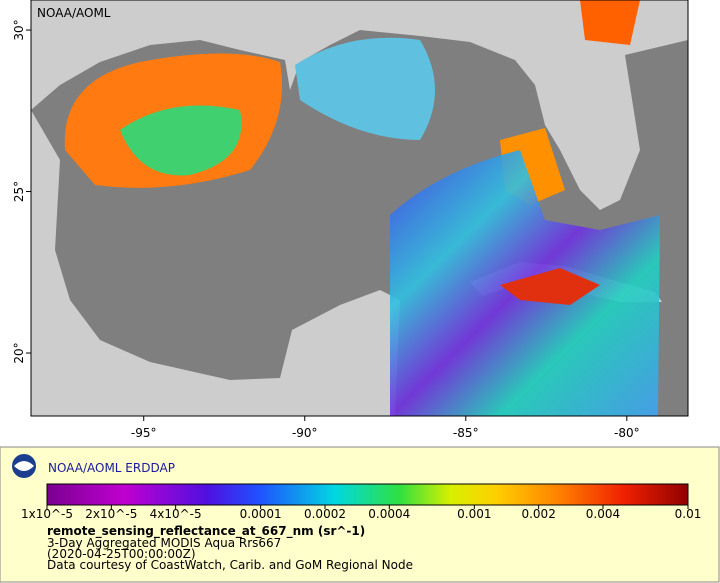  What do you see at coordinates (144, 433) in the screenshot?
I see `x-tick-label: -95°` at bounding box center [144, 433].